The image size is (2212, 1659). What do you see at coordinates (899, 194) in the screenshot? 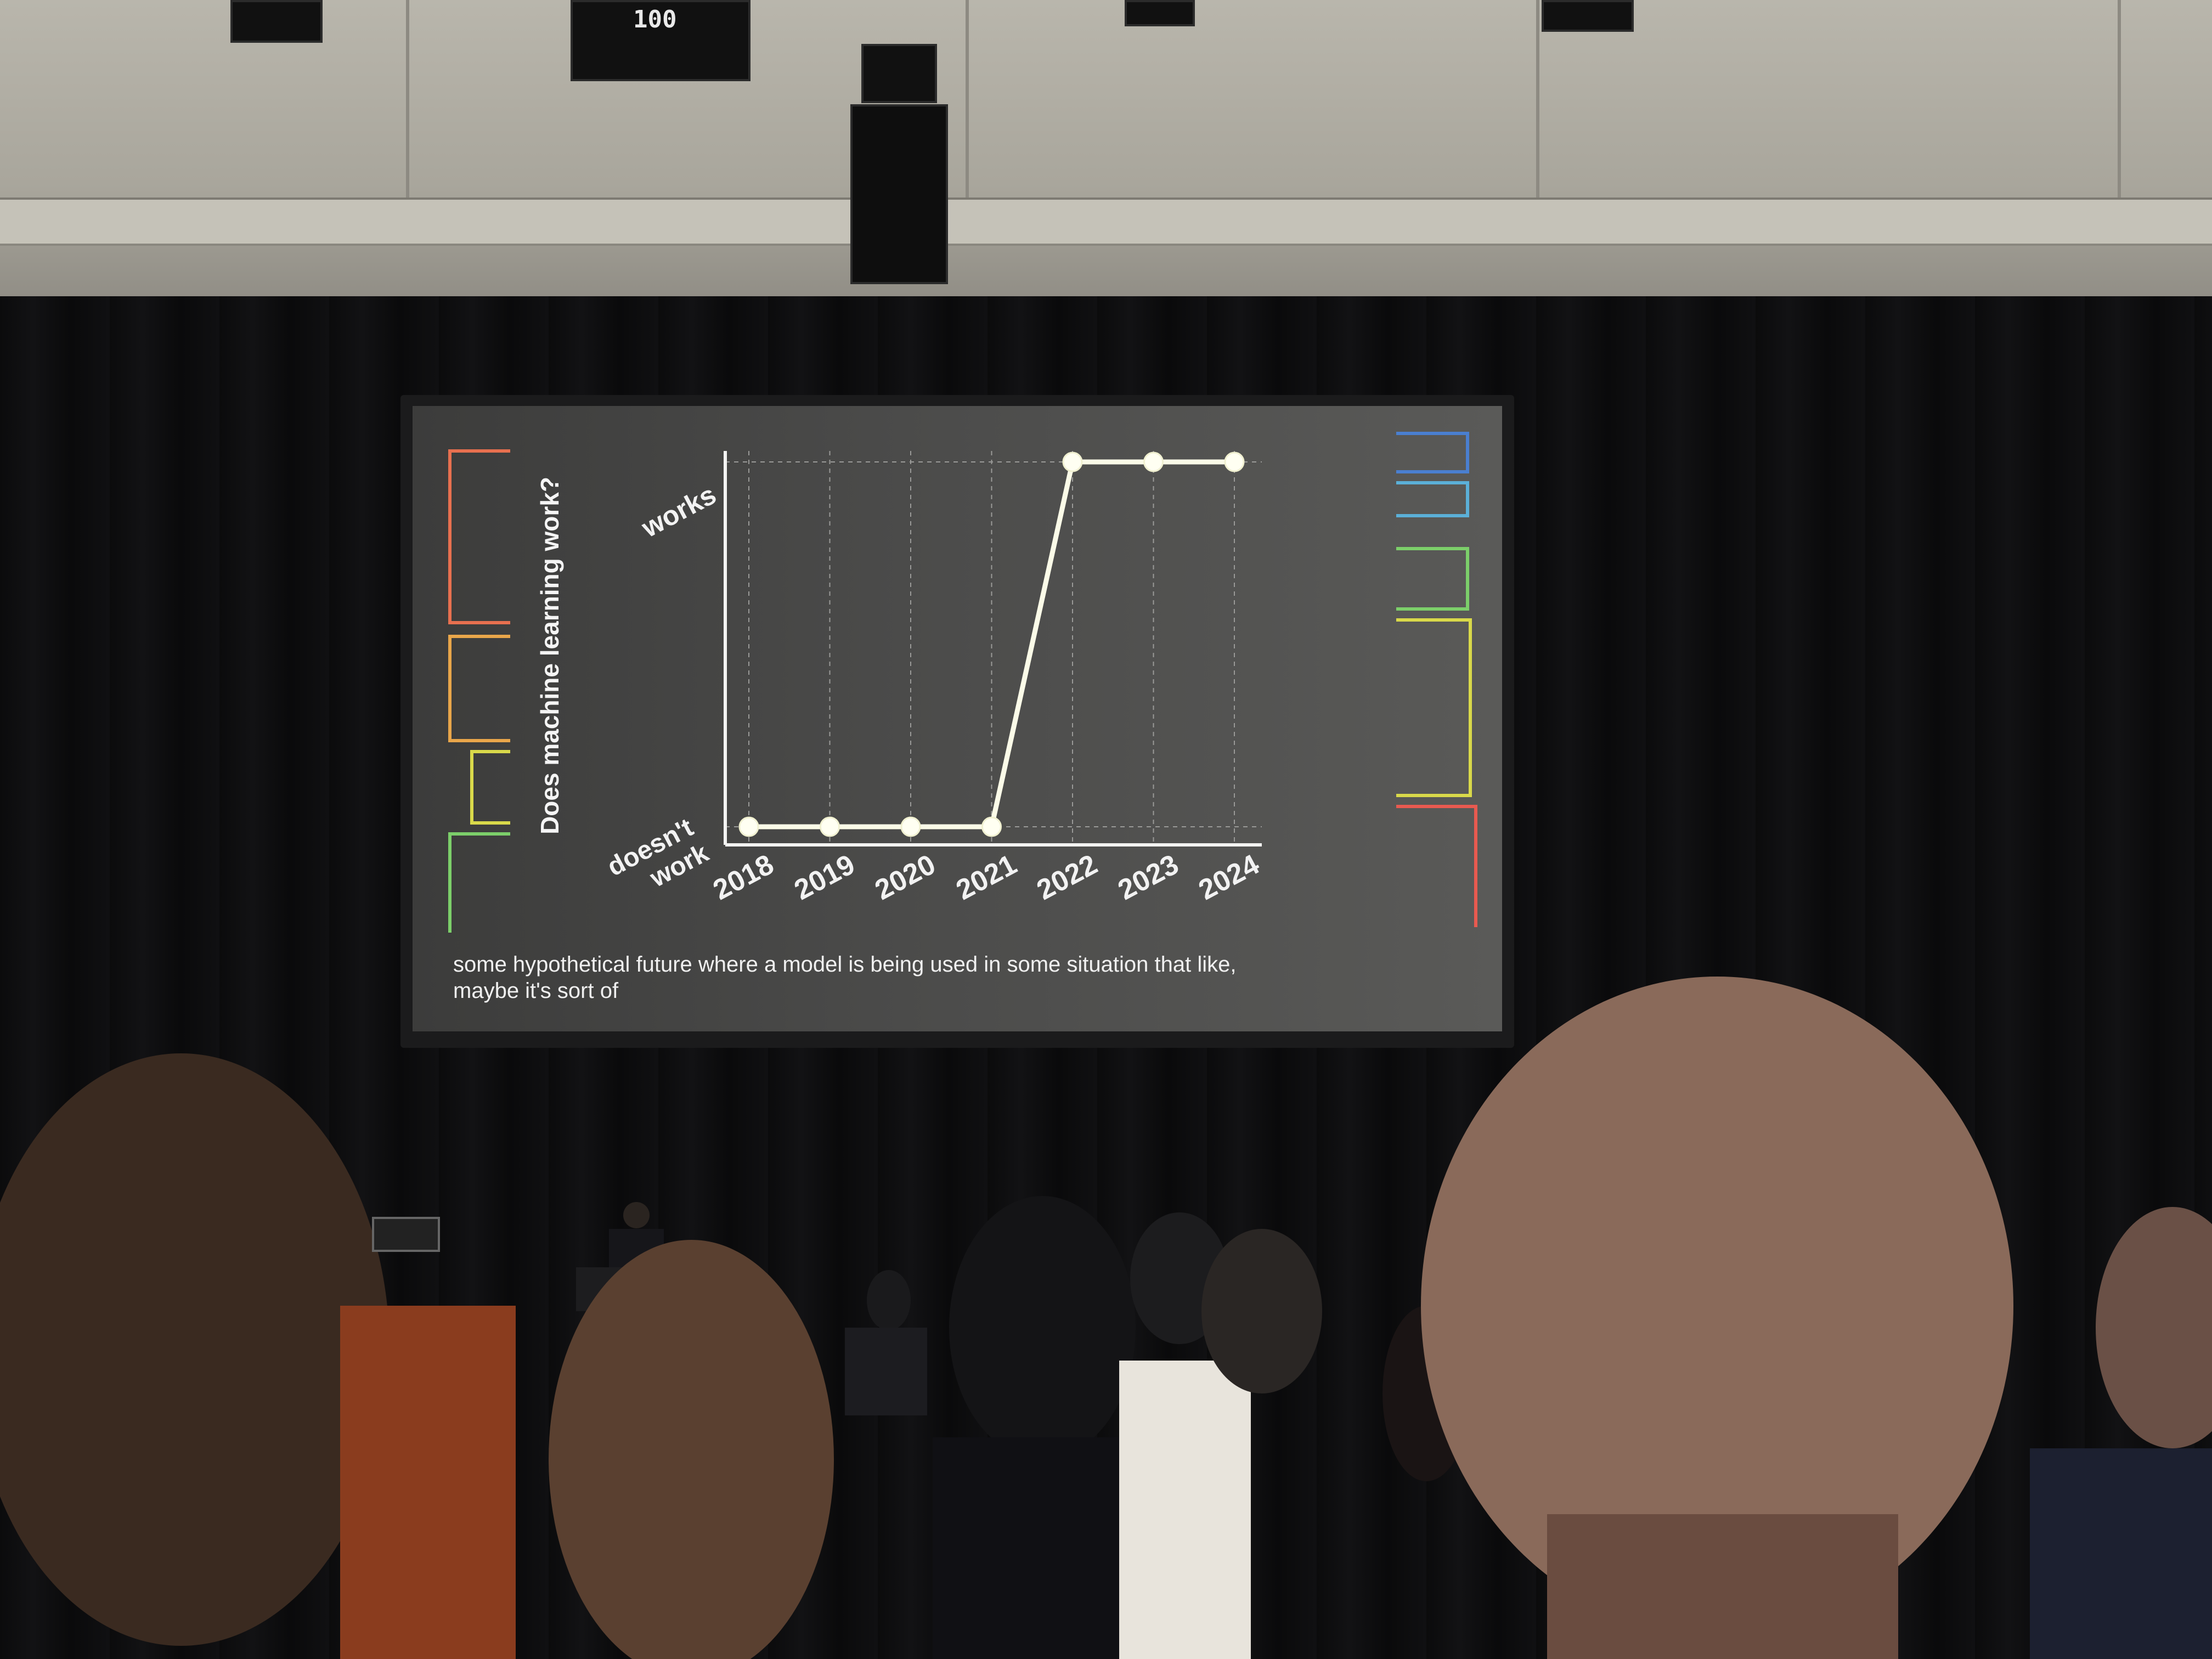
I see `speaker-array` at bounding box center [899, 194].